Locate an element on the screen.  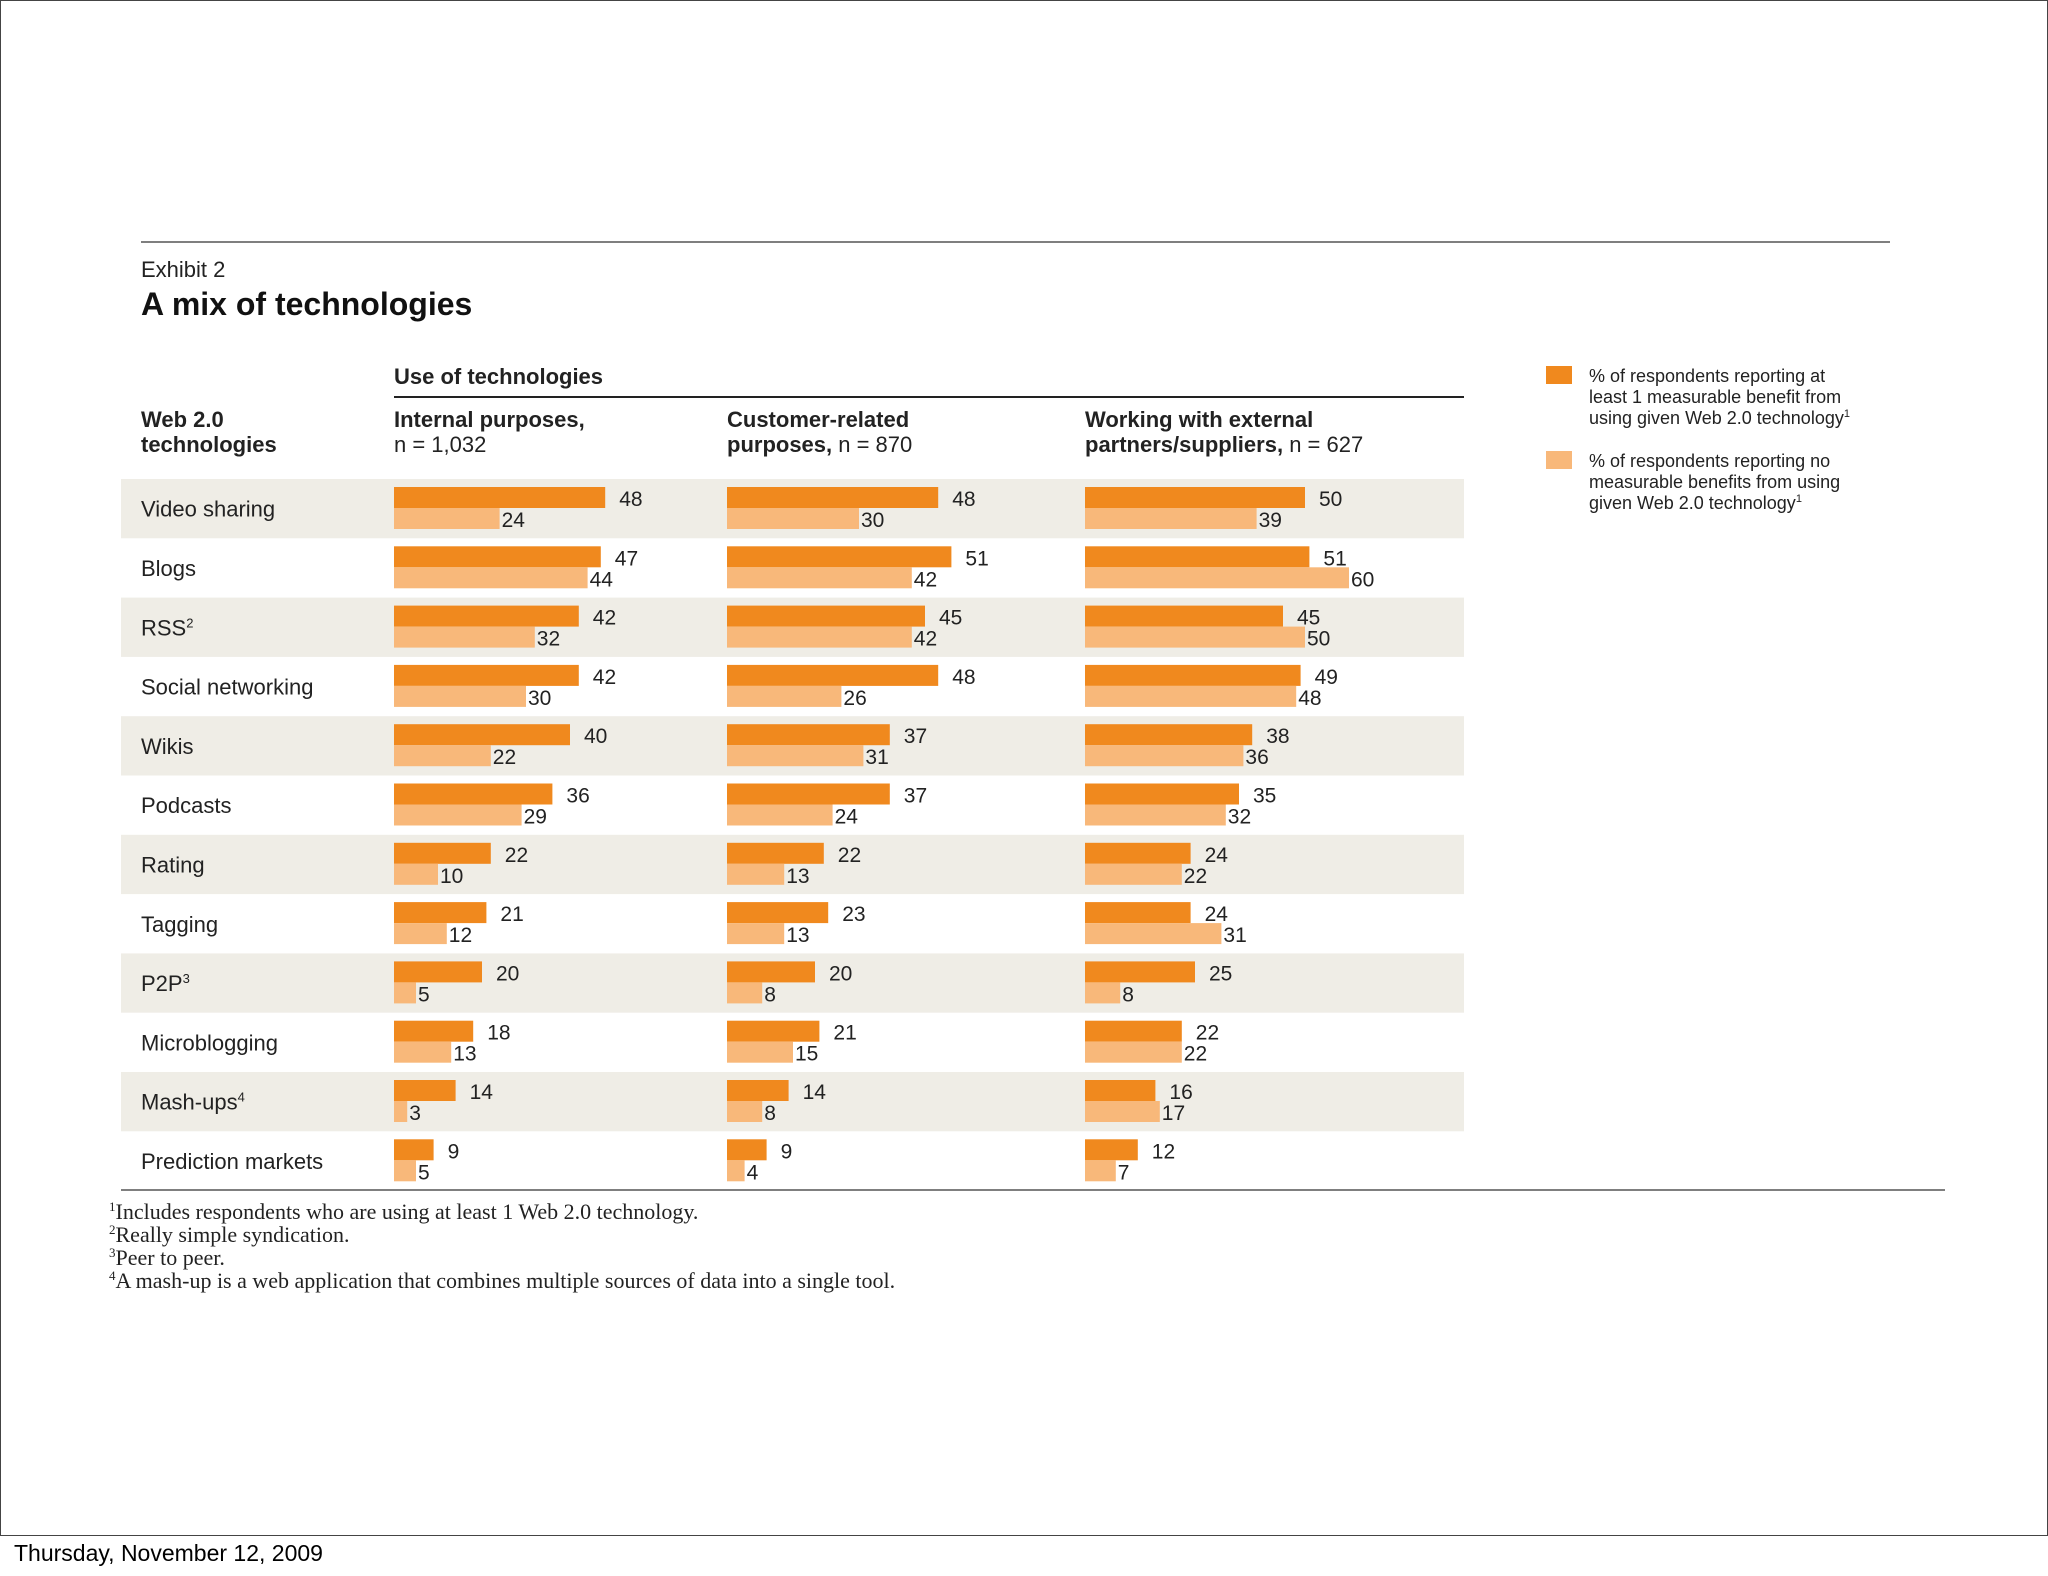
legend-text-1: % of respondents reporting at is located at coordinates (1707, 376).